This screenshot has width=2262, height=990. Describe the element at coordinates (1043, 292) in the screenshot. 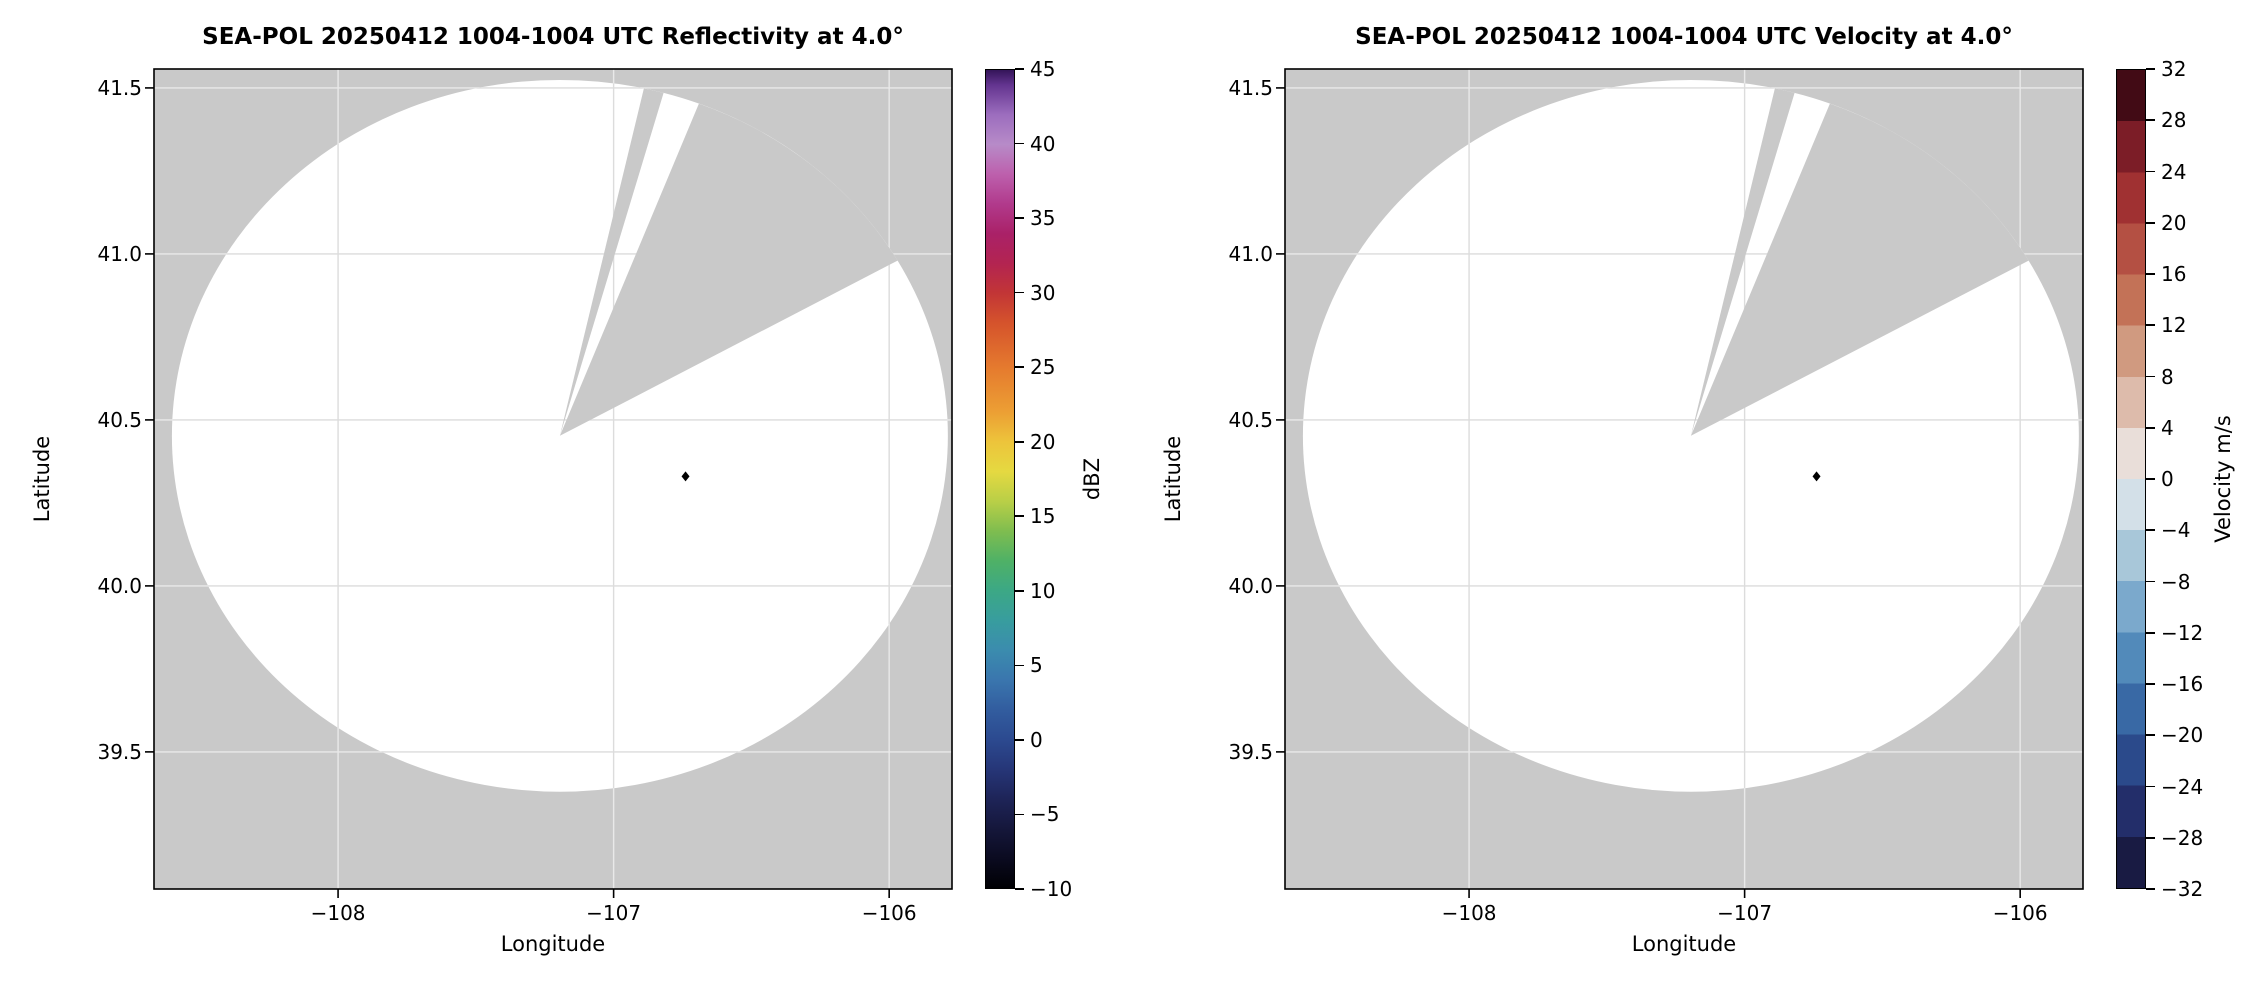

I see `colorbar-tick-label: 30` at that location.